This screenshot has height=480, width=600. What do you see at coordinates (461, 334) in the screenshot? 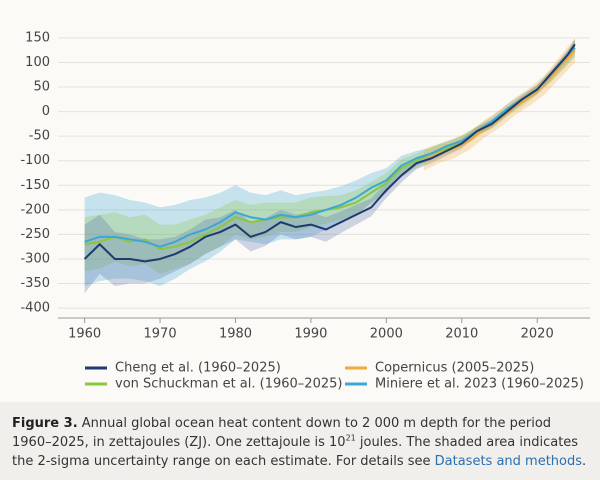
I see `x-tick-label: 2010` at bounding box center [461, 334].